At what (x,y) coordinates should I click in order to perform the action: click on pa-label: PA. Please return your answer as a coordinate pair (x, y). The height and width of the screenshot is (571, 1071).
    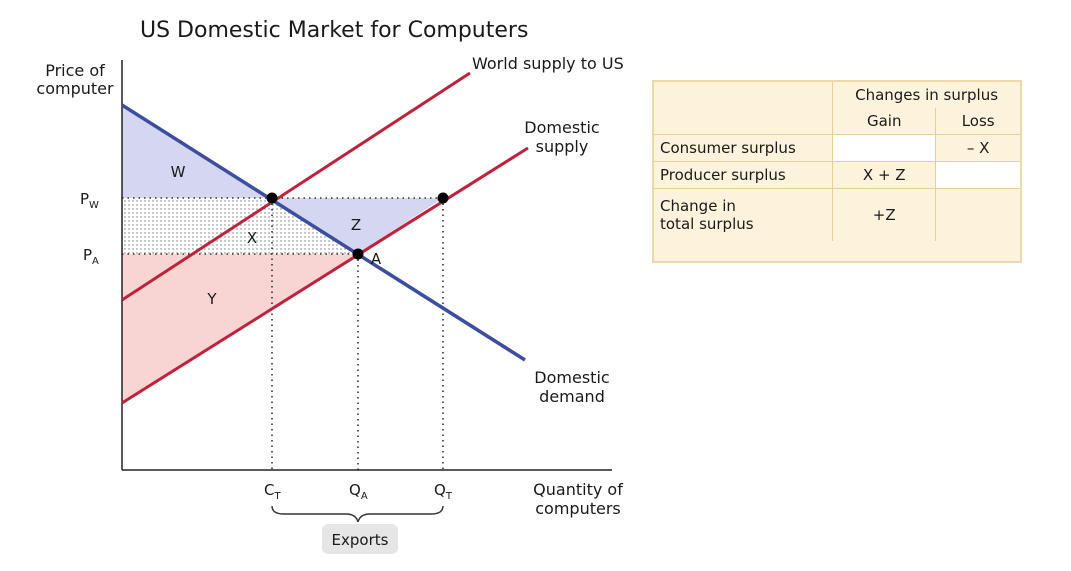
    Looking at the image, I should click on (91, 256).